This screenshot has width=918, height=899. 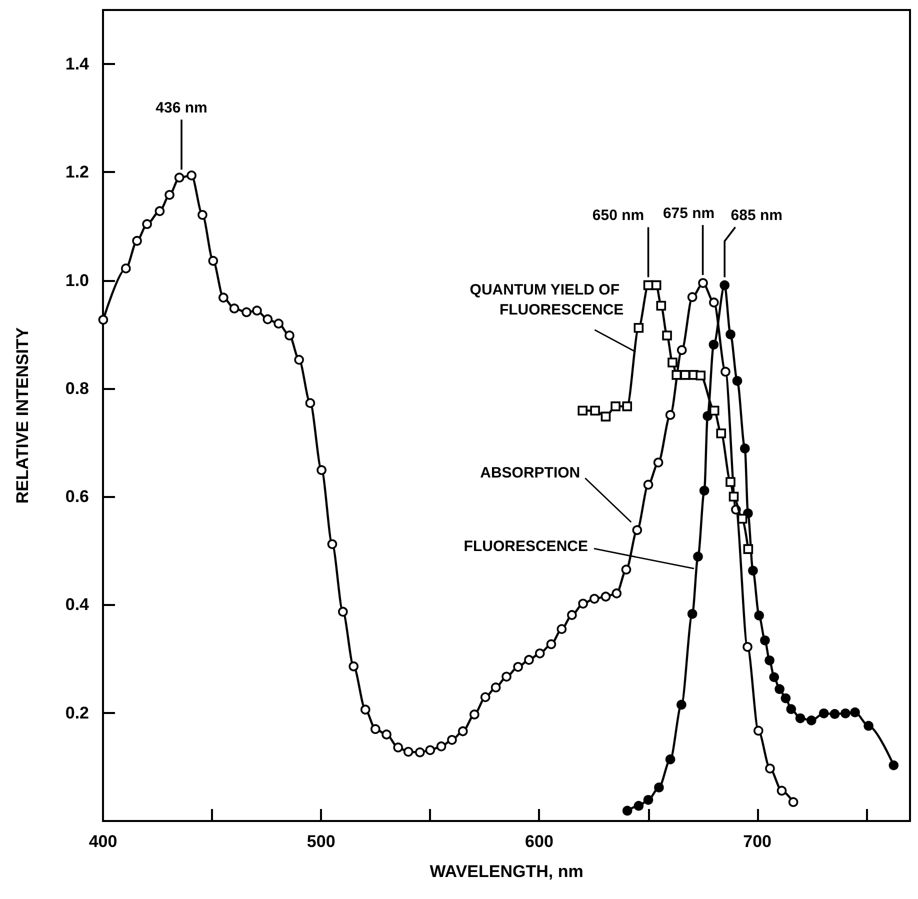 What do you see at coordinates (539, 841) in the screenshot?
I see `x-tick-label: 600` at bounding box center [539, 841].